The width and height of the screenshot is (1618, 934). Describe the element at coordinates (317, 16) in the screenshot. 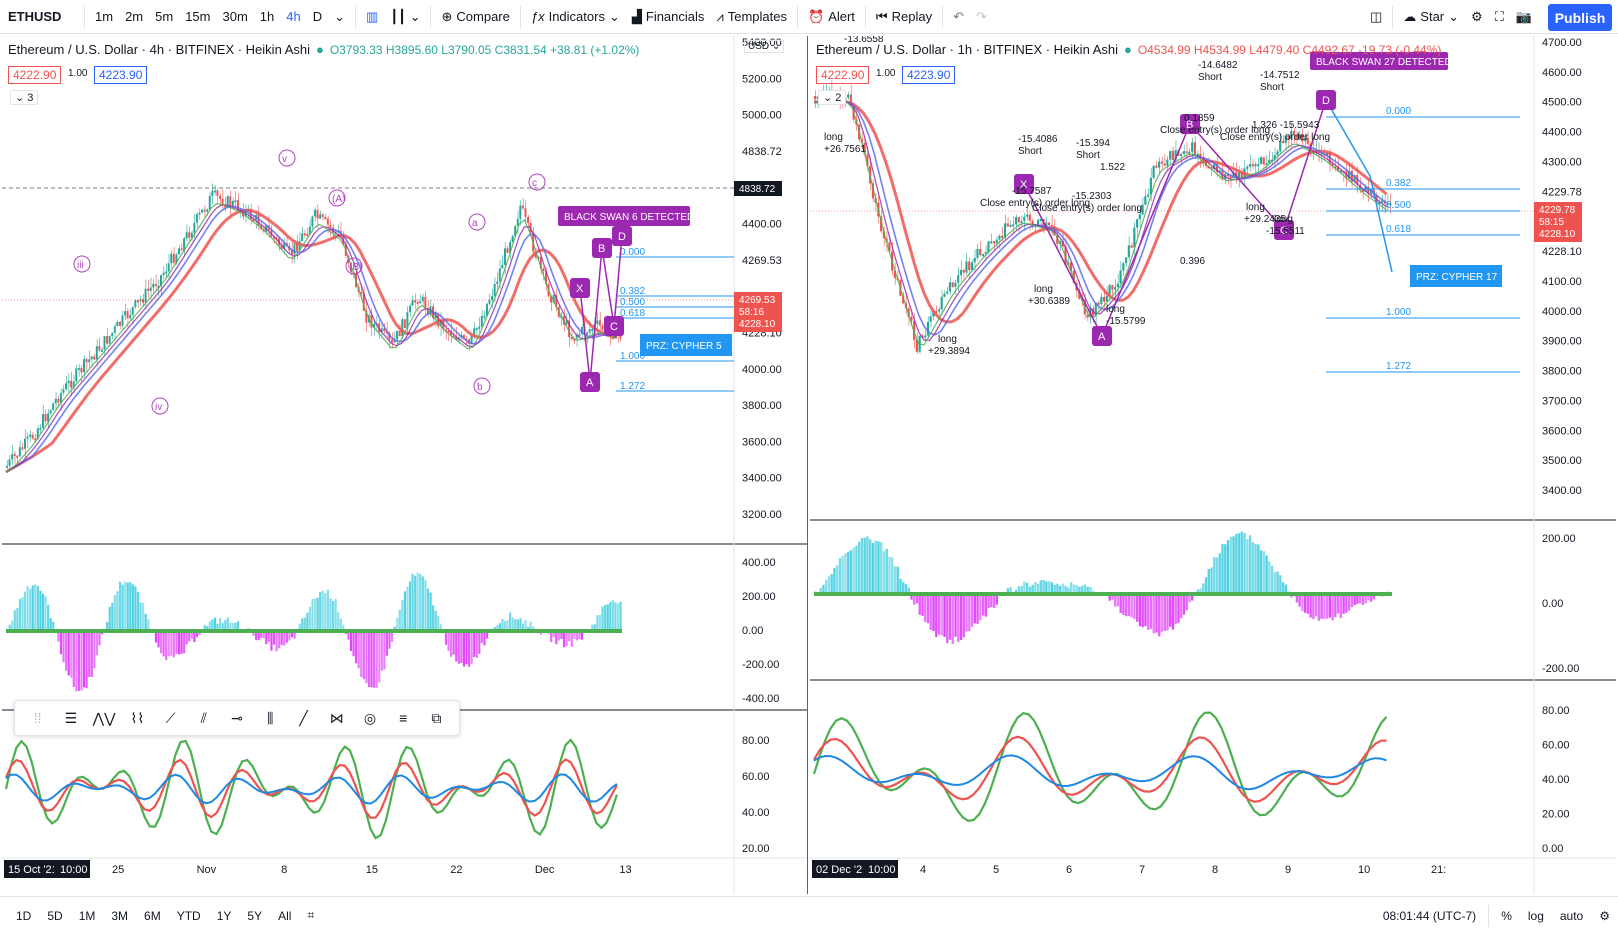

I see `timeframe-D: D` at that location.